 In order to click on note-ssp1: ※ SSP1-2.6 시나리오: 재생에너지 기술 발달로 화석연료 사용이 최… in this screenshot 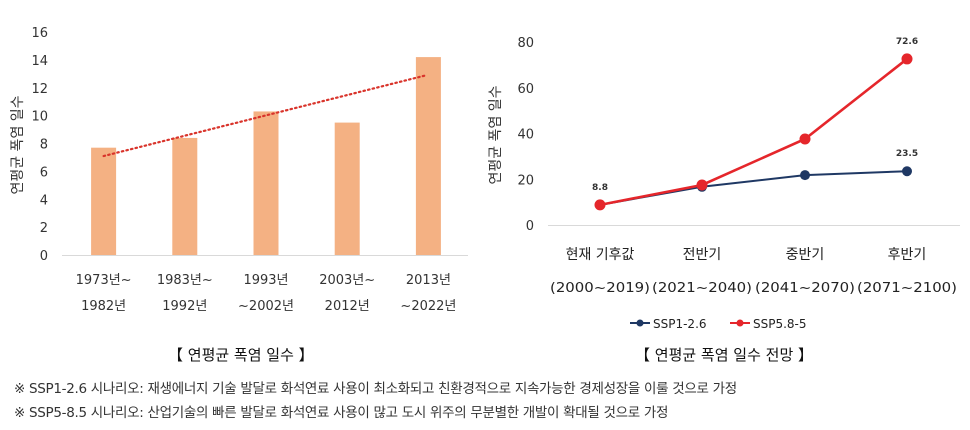, I will do `click(375, 389)`.